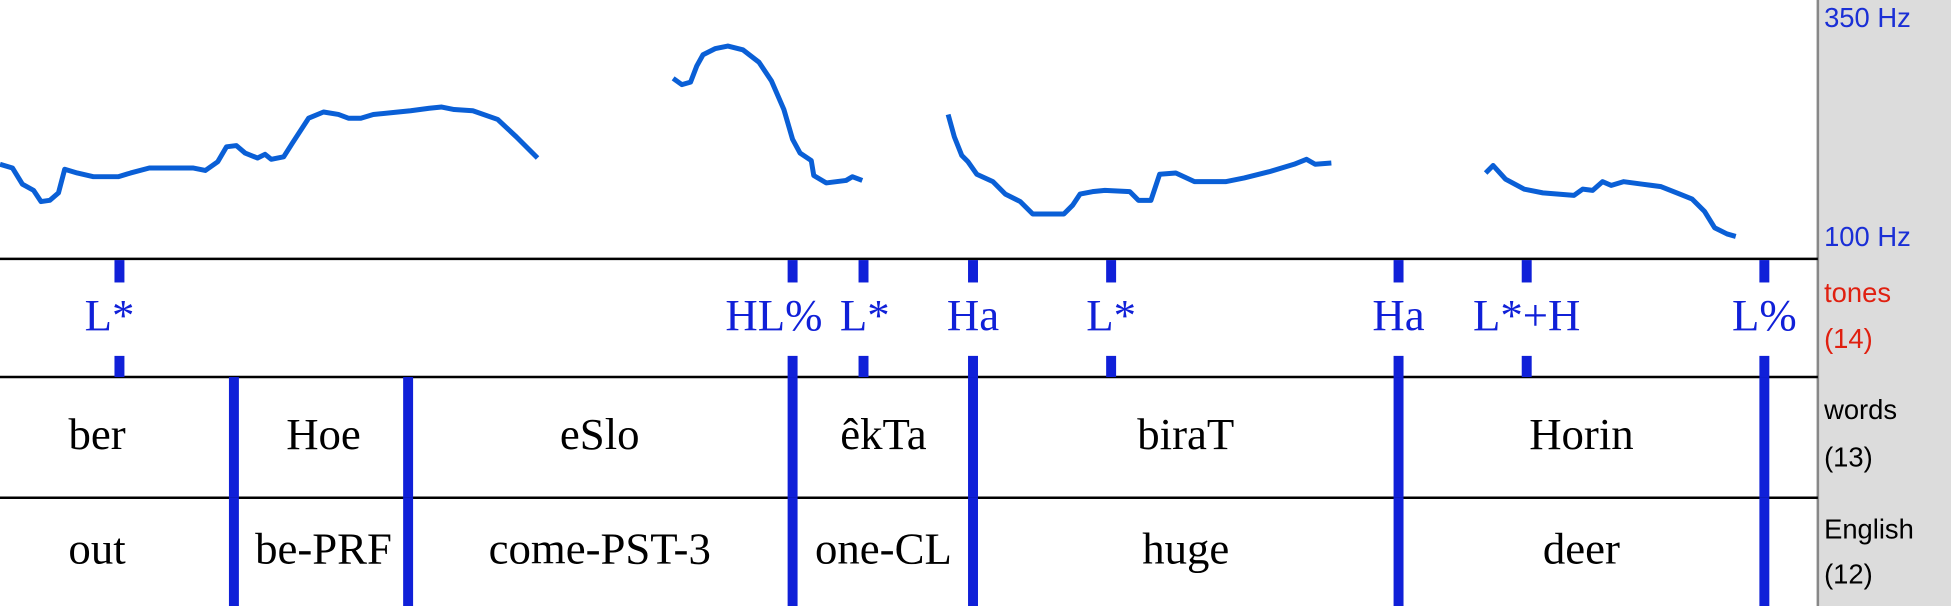 This screenshot has width=1951, height=606. Describe the element at coordinates (600, 548) in the screenshot. I see `interval-label: come-PST-3` at that location.